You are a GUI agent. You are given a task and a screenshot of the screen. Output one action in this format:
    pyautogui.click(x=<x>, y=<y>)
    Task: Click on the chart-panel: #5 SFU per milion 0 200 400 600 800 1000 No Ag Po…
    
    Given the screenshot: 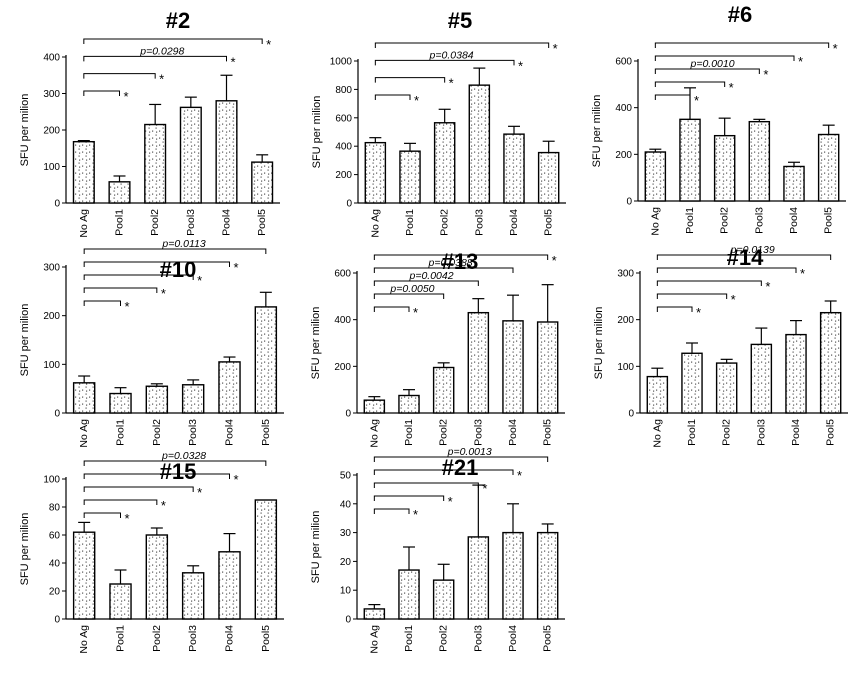 What is the action you would take?
    pyautogui.click(x=438, y=123)
    